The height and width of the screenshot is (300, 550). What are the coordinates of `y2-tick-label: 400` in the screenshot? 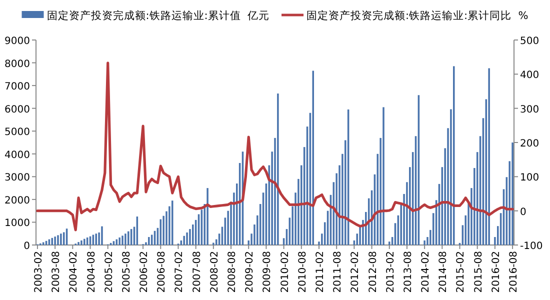 It's located at (530, 76).